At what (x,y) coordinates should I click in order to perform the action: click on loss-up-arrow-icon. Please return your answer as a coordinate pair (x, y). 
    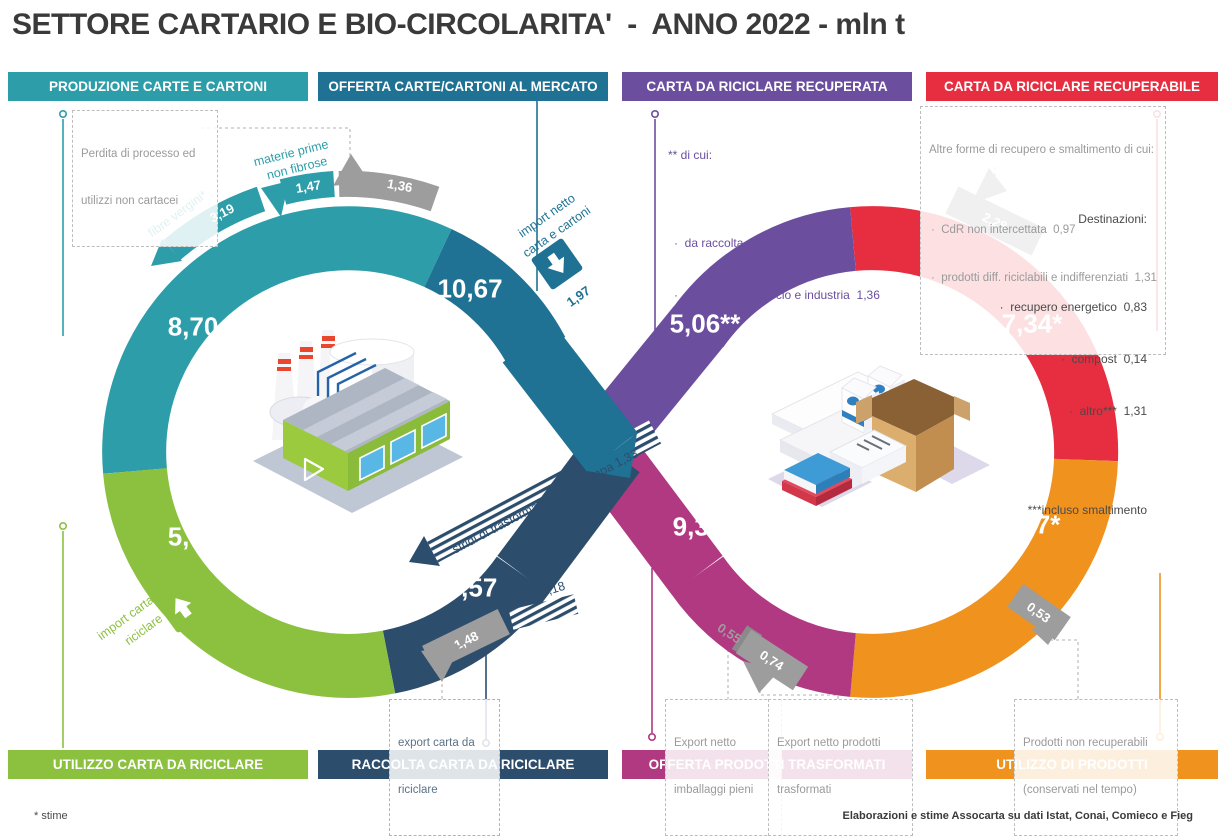
    Looking at the image, I should click on (351, 170).